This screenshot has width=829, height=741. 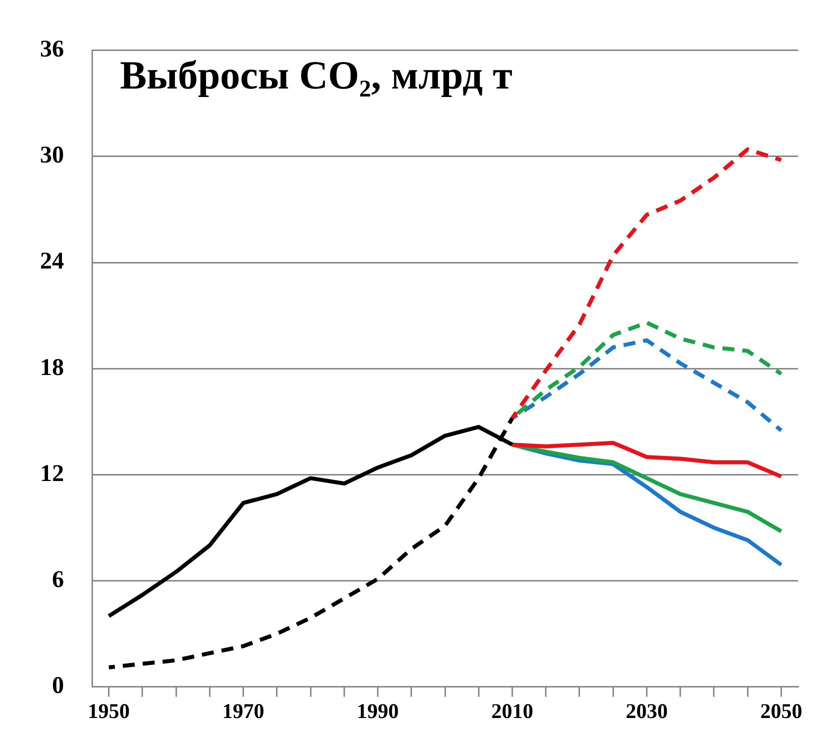 What do you see at coordinates (647, 283) in the screenshot?
I see `line-series` at bounding box center [647, 283].